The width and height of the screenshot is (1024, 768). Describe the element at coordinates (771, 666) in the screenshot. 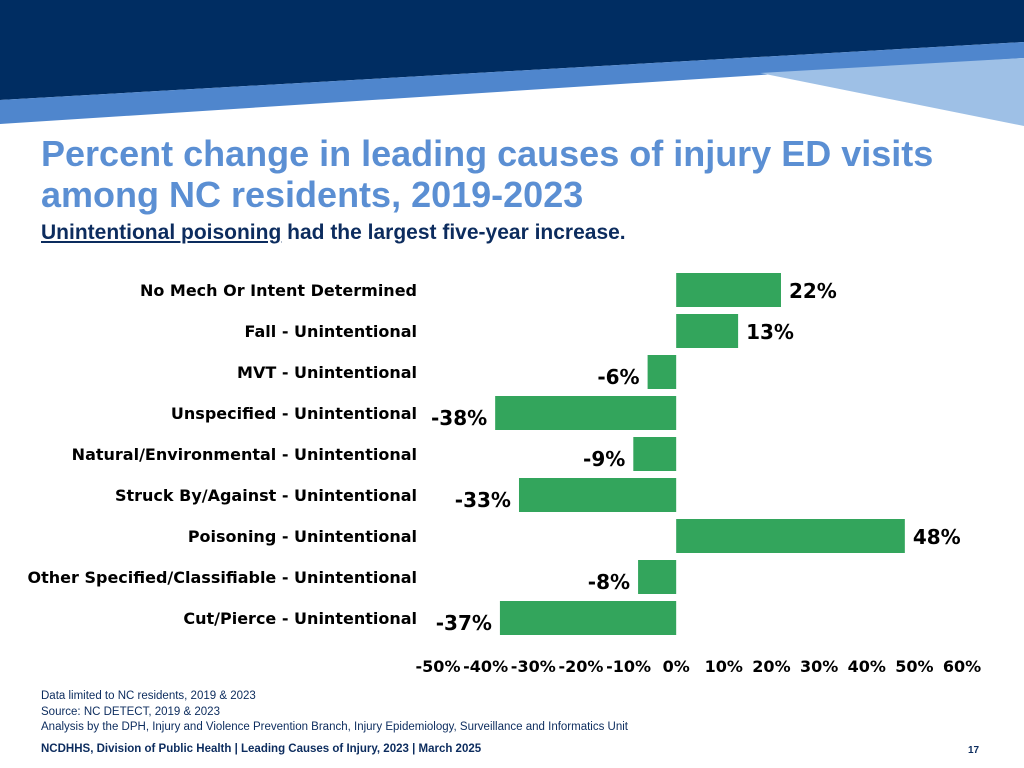

I see `x-tick-label: 20%` at that location.